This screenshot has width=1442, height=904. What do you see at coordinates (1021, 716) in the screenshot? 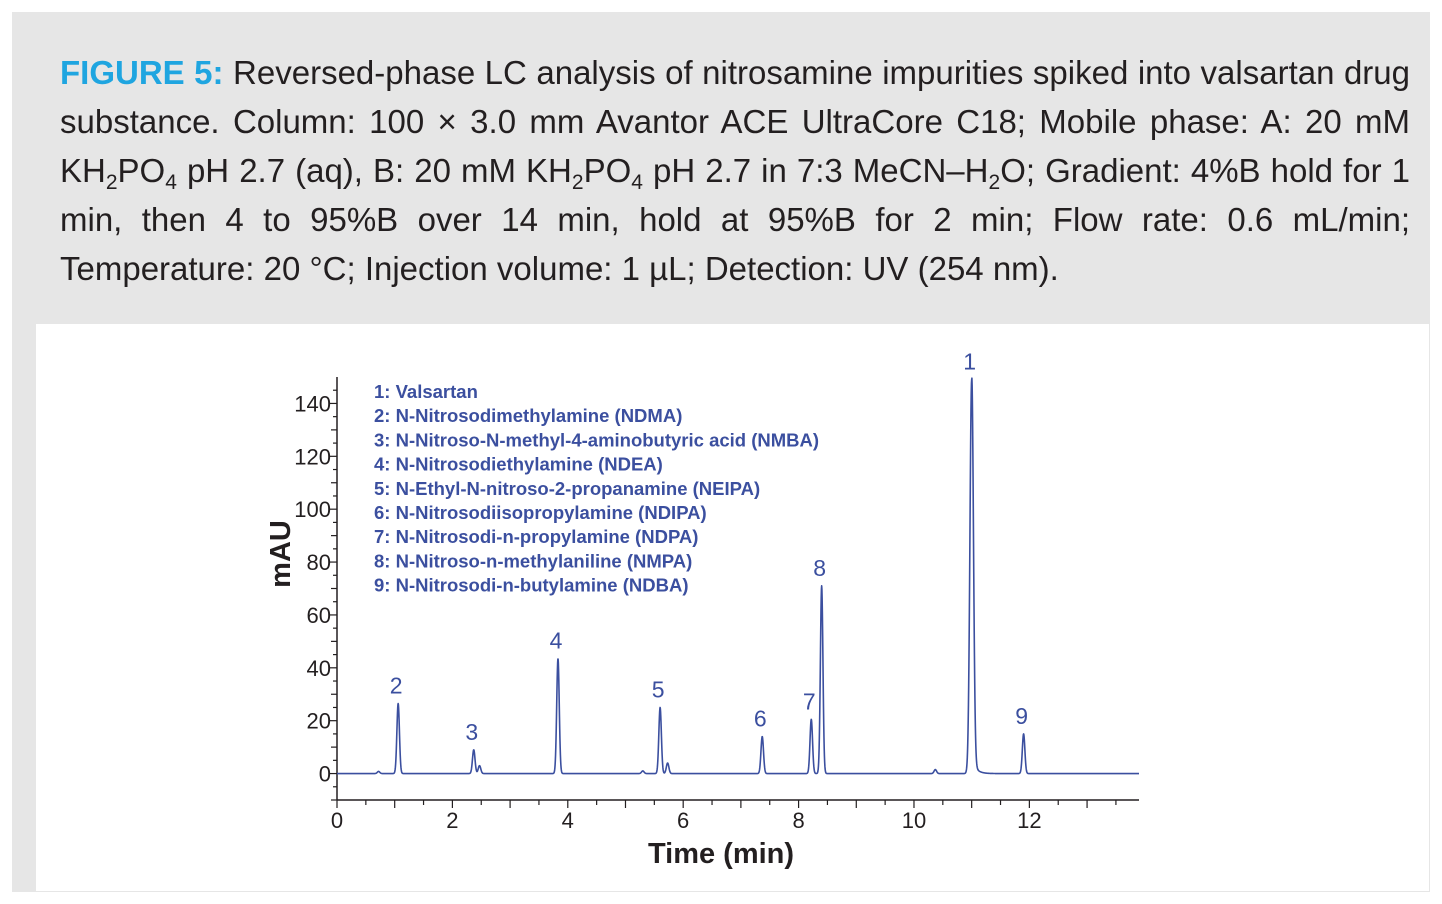
I see `peak-label: 9` at bounding box center [1021, 716].